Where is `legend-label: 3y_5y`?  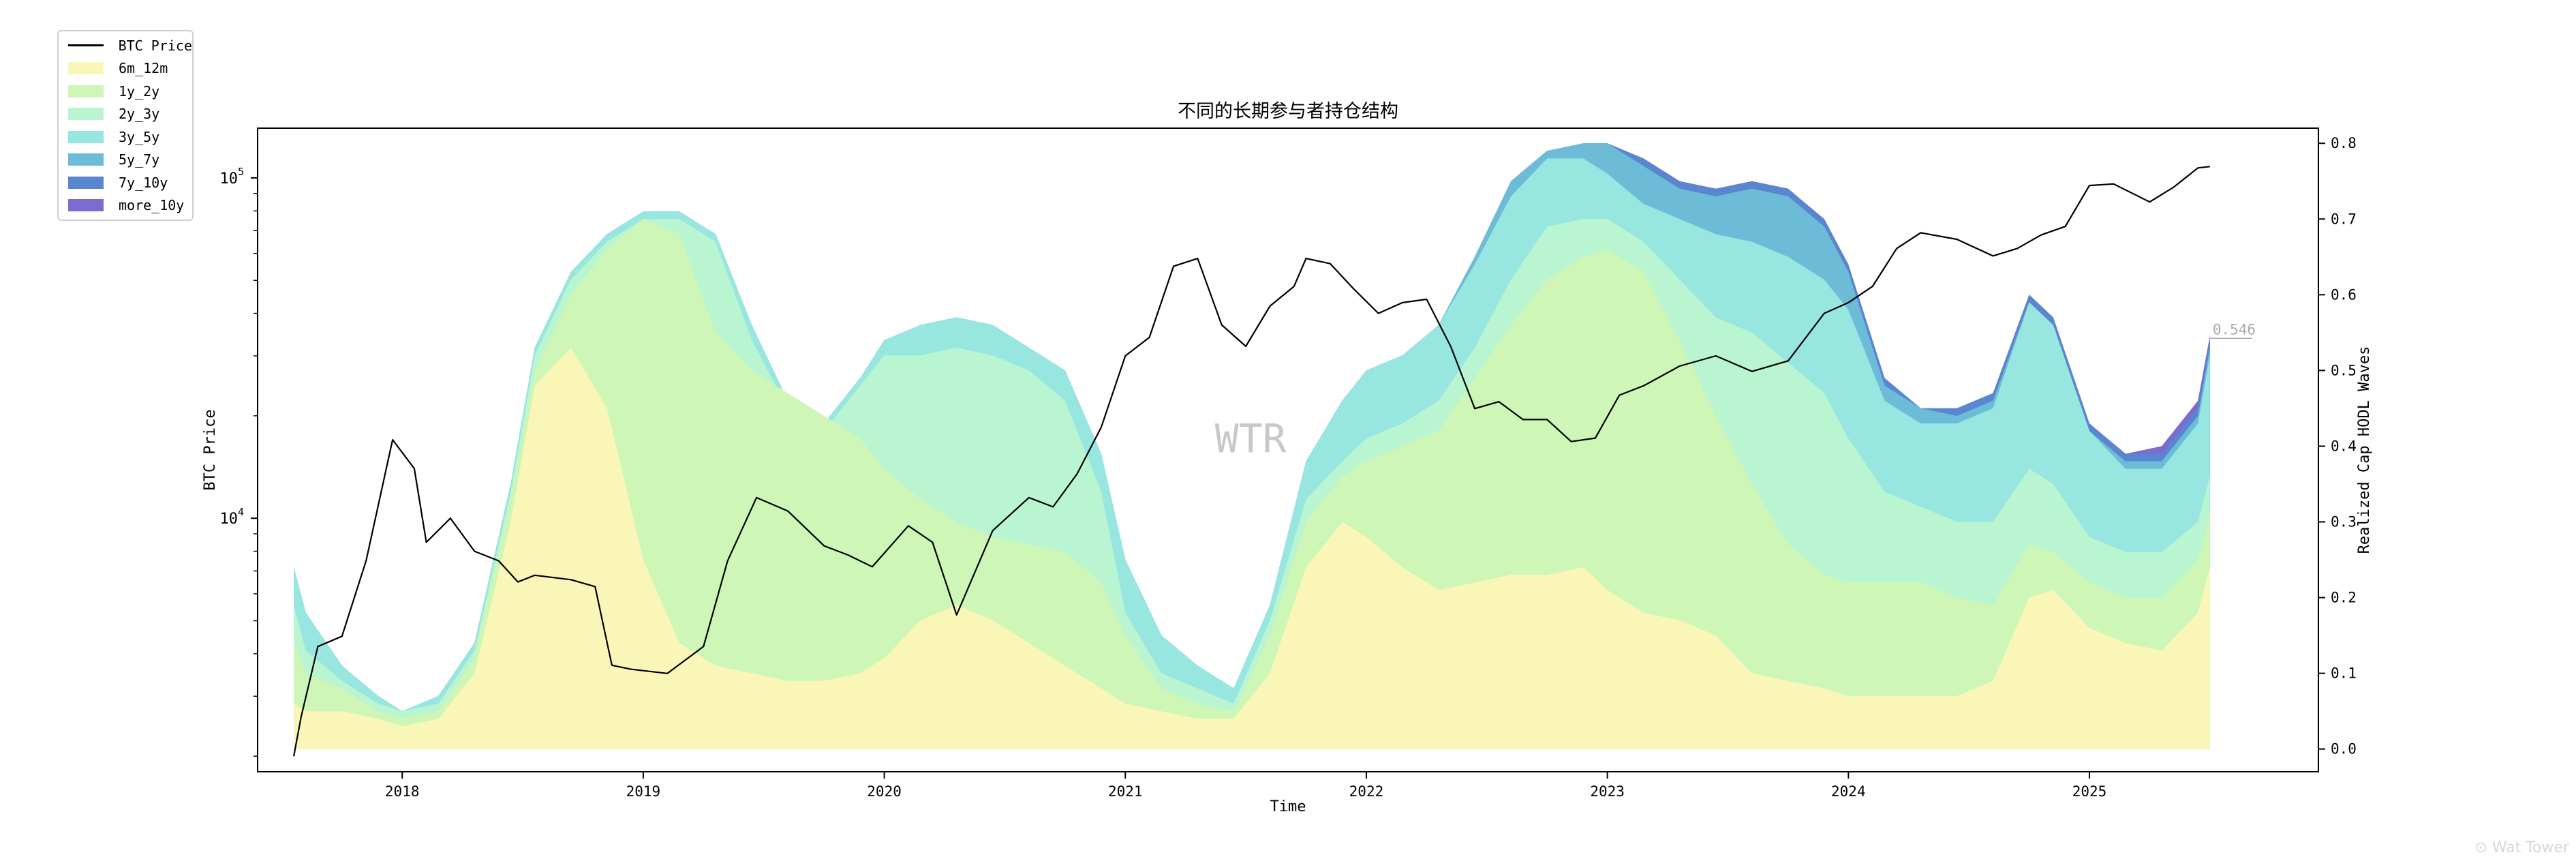 legend-label: 3y_5y is located at coordinates (139, 136).